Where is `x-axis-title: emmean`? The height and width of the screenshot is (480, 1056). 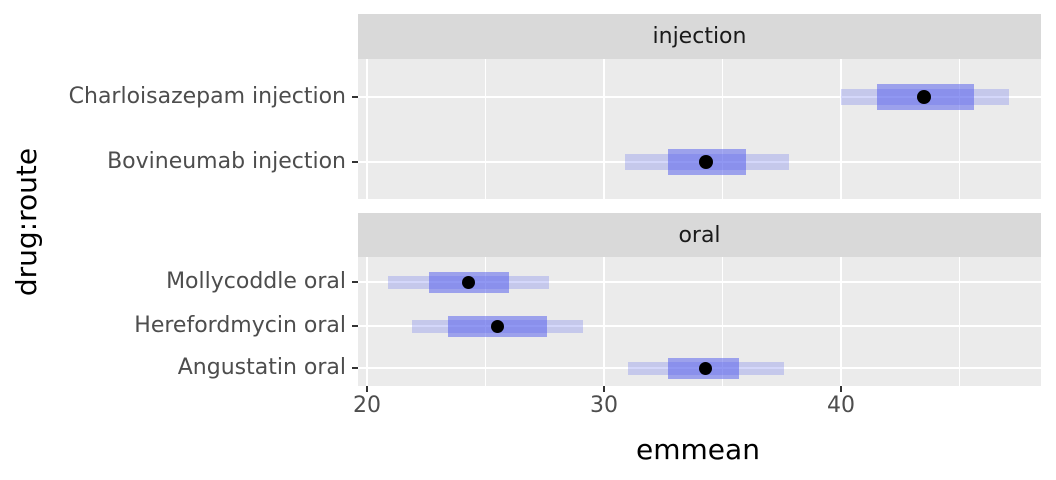
x-axis-title: emmean is located at coordinates (698, 449).